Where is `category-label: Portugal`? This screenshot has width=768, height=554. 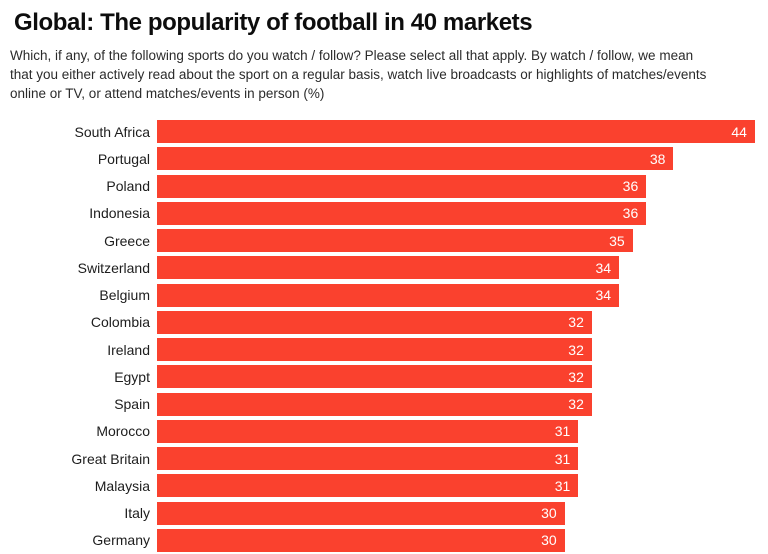 category-label: Portugal is located at coordinates (123, 158).